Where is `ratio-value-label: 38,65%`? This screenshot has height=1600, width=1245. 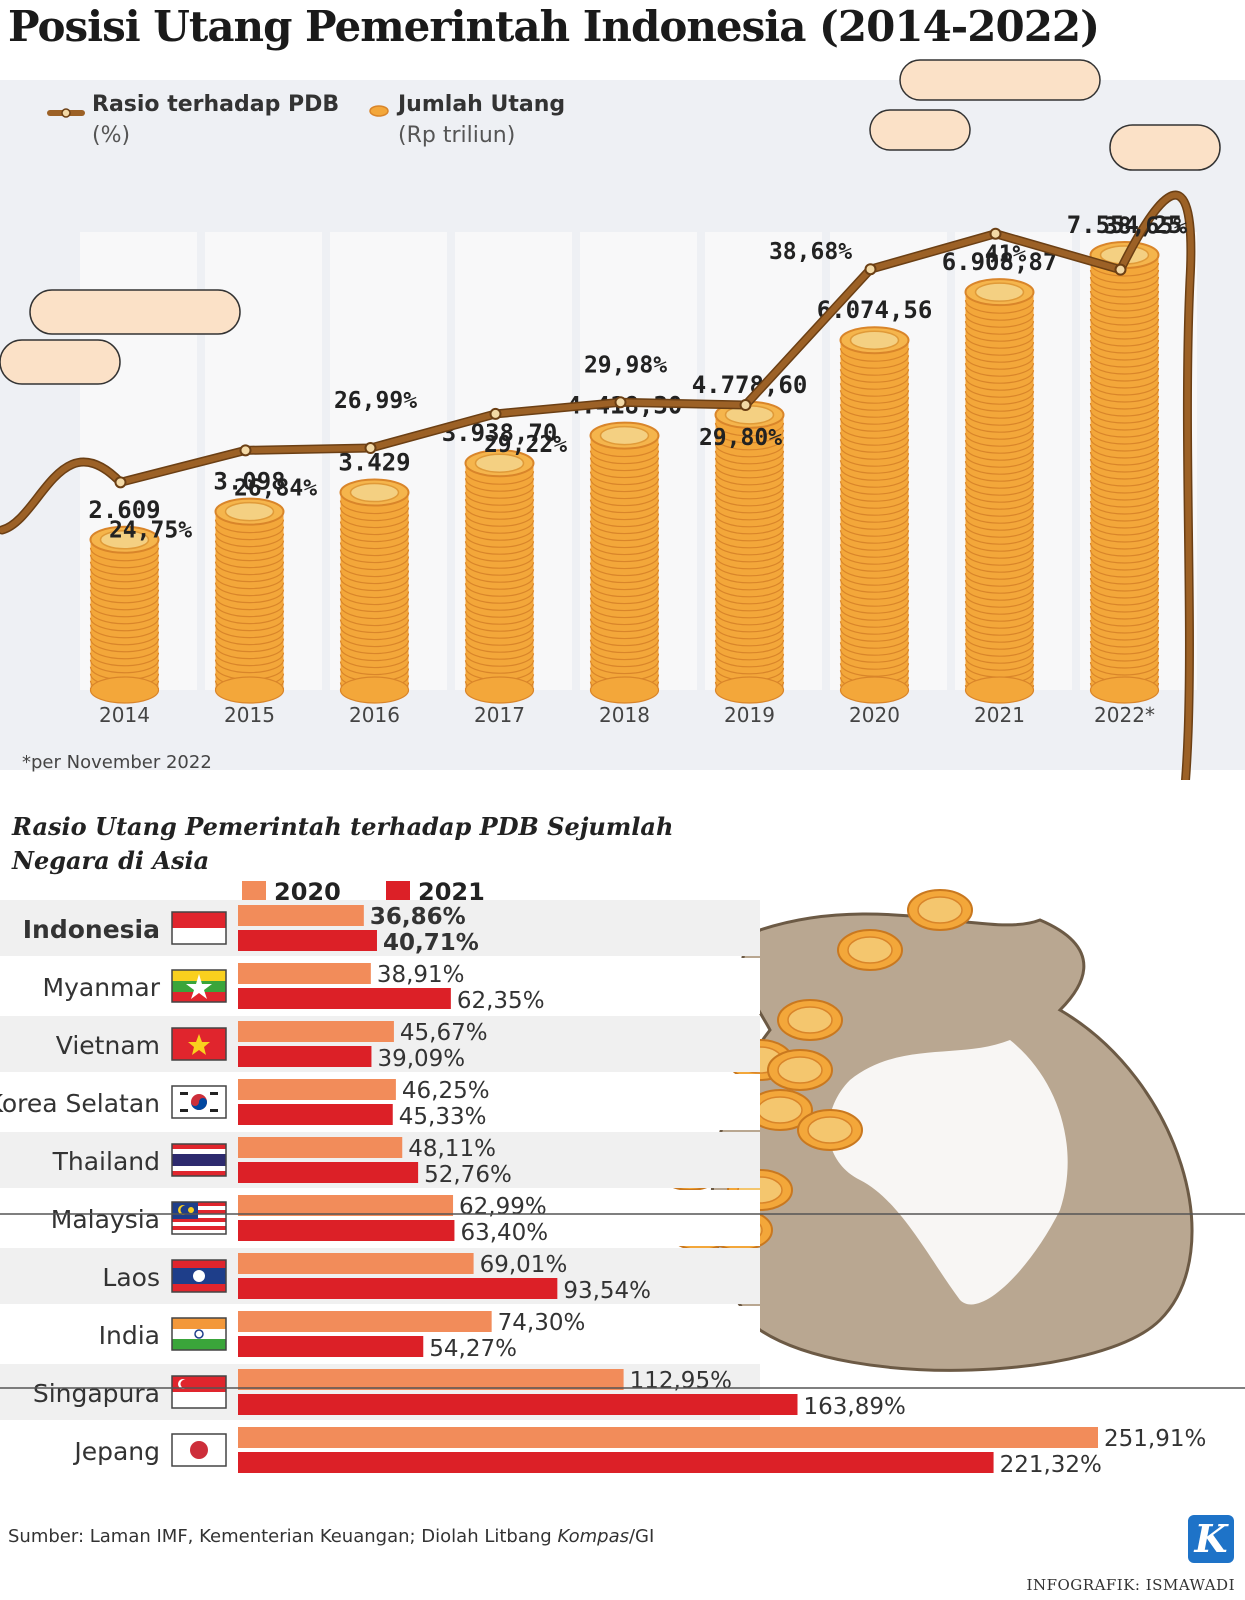 ratio-value-label: 38,65% is located at coordinates (1145, 227).